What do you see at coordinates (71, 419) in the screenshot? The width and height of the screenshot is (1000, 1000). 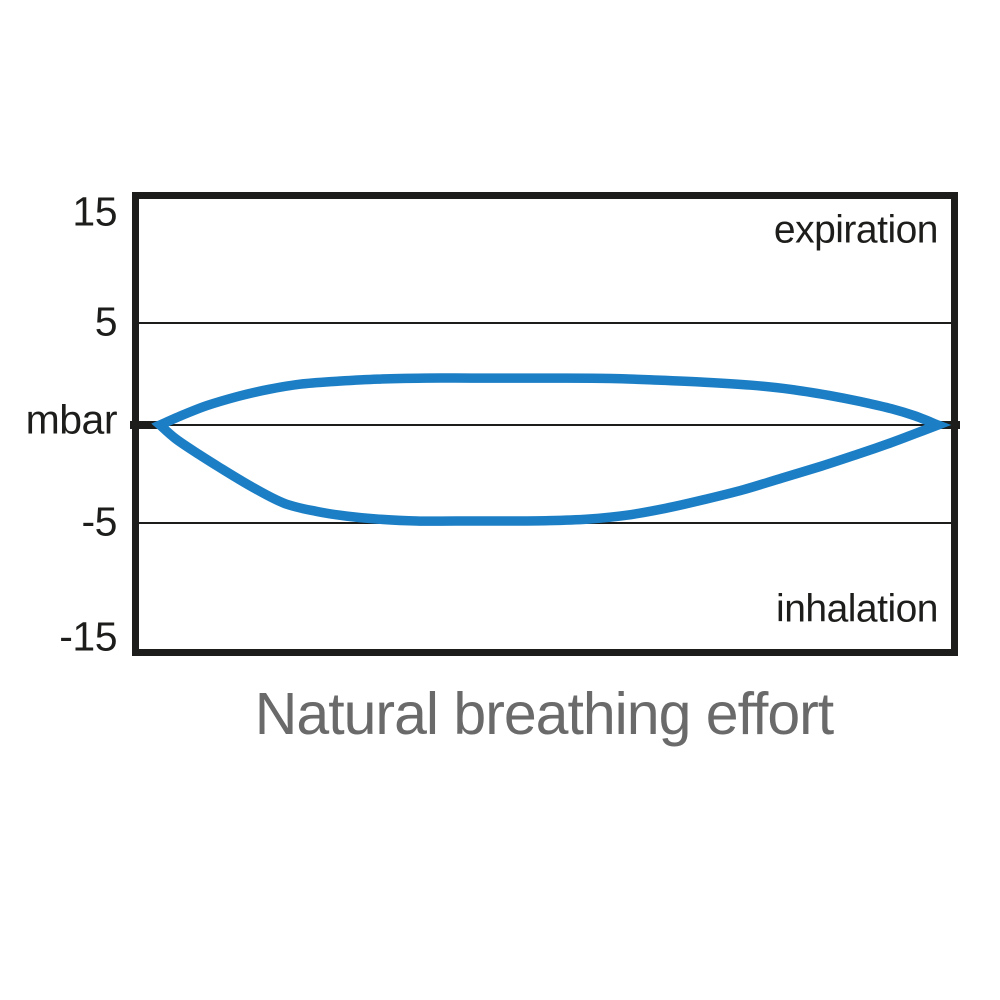 I see `y-tick-label-0: mbar` at bounding box center [71, 419].